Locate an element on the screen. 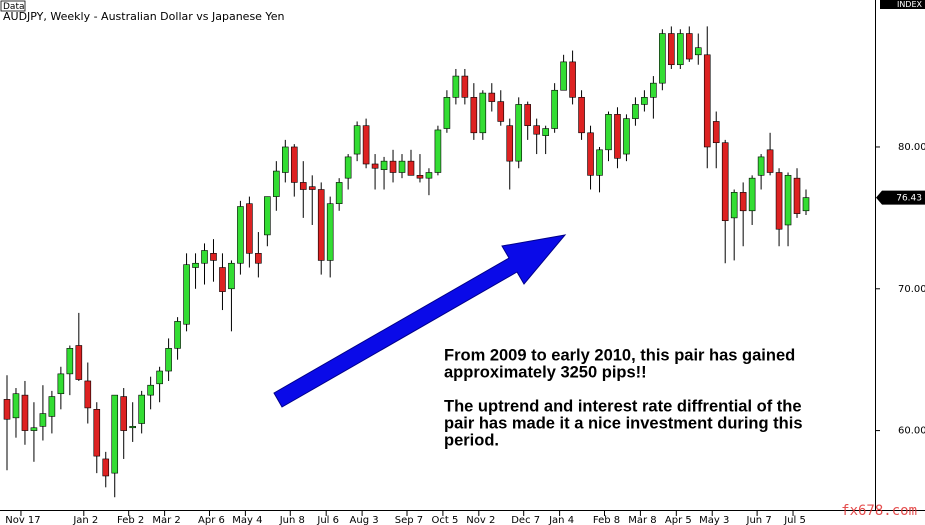  x-tick-label: Jun 7 is located at coordinates (759, 520).